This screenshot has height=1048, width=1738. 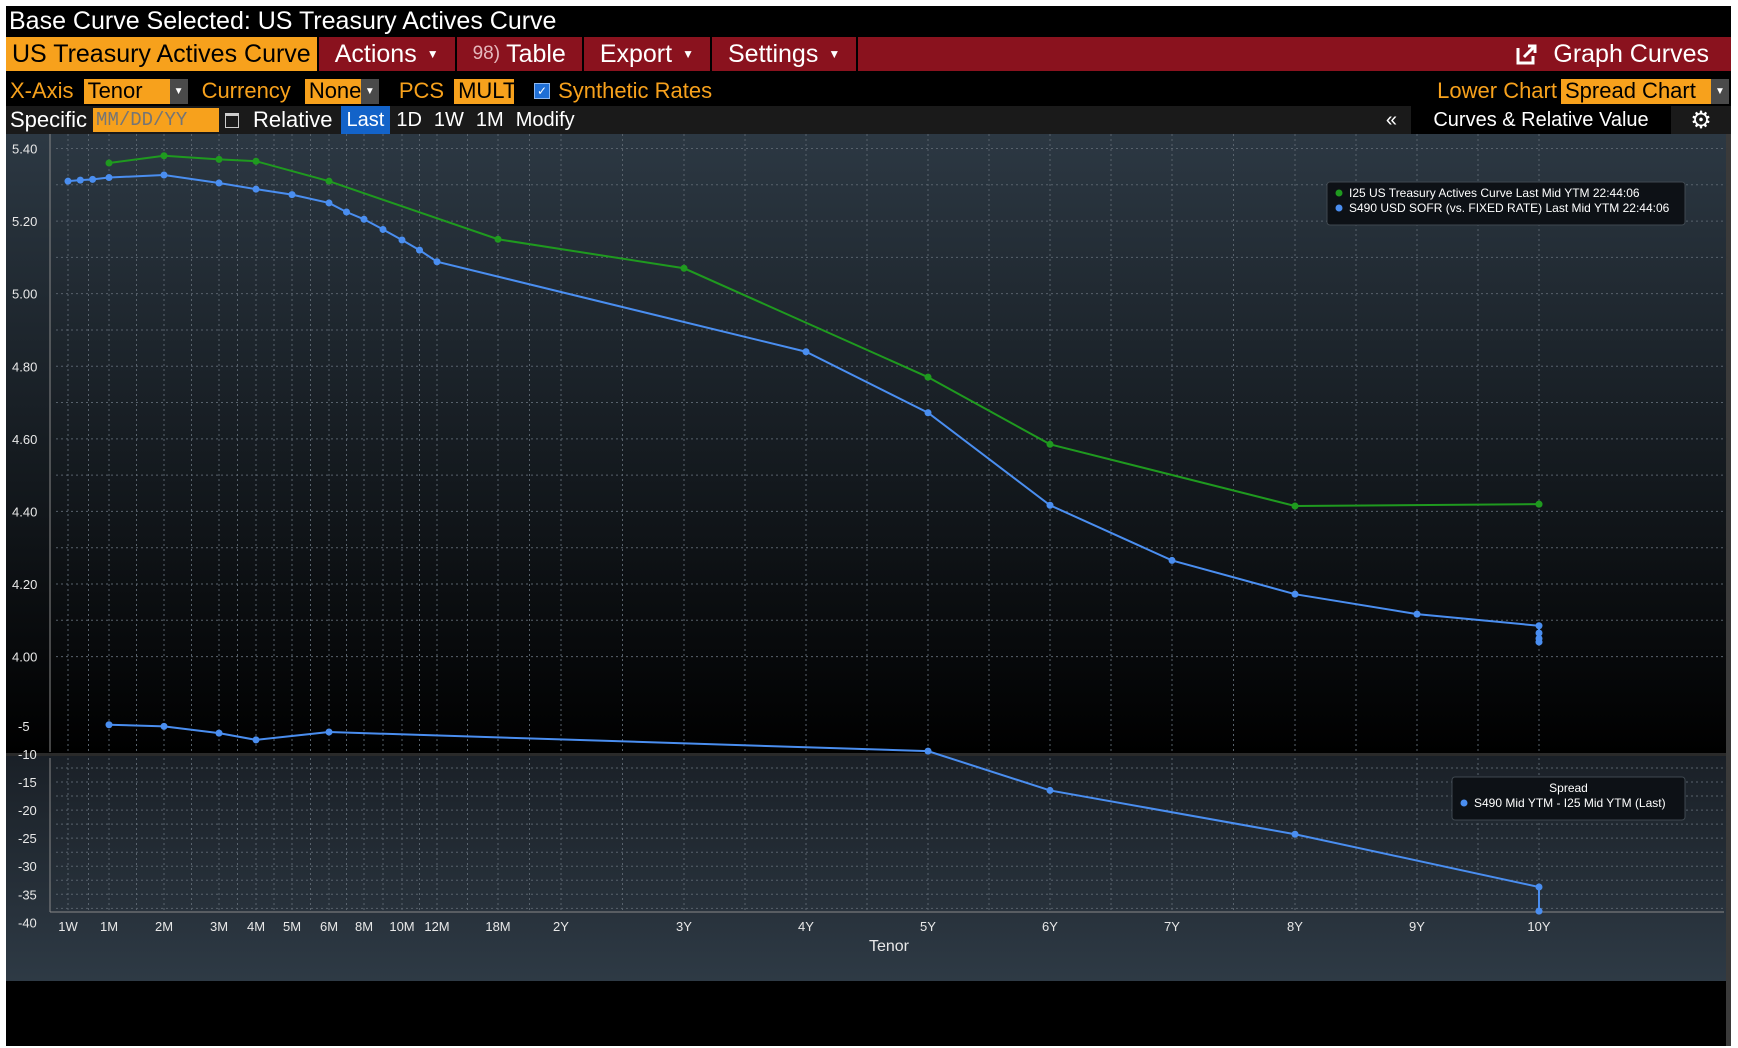 I want to click on x-tick-label: 3M, so click(x=219, y=926).